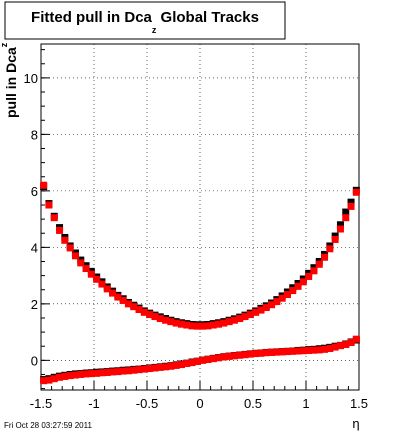  Describe the element at coordinates (48, 425) in the screenshot. I see `footer-timestamp: Fri Oct 28 03:27:59 2011` at that location.